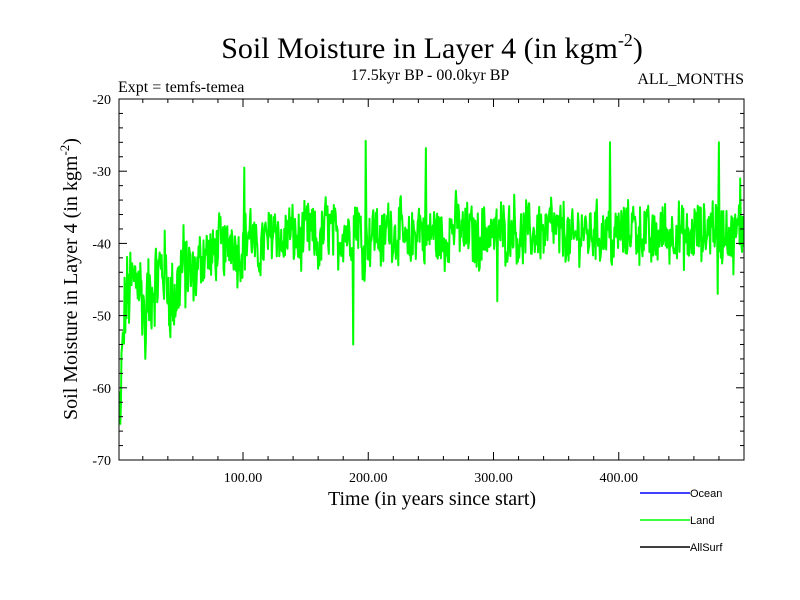  I want to click on legend-label-land: Land, so click(702, 521).